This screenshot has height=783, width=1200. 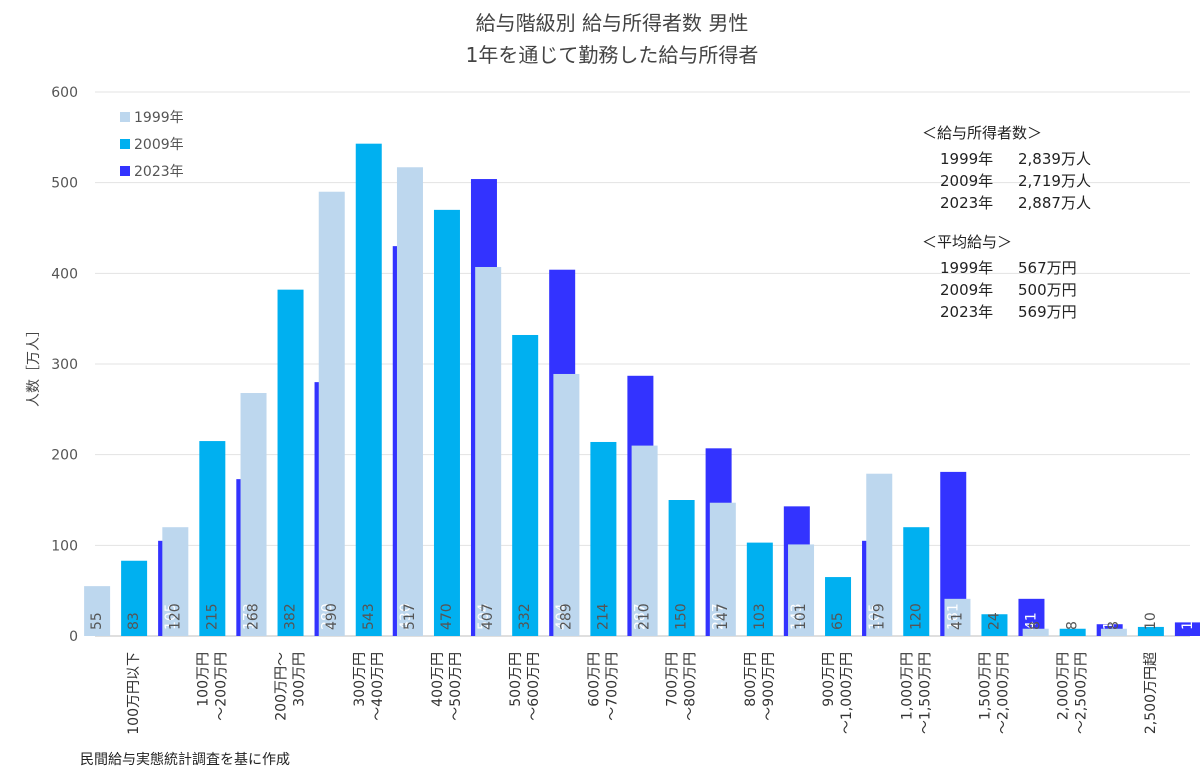 I want to click on legend: 1999年 2009年 2023年, so click(x=152, y=145).